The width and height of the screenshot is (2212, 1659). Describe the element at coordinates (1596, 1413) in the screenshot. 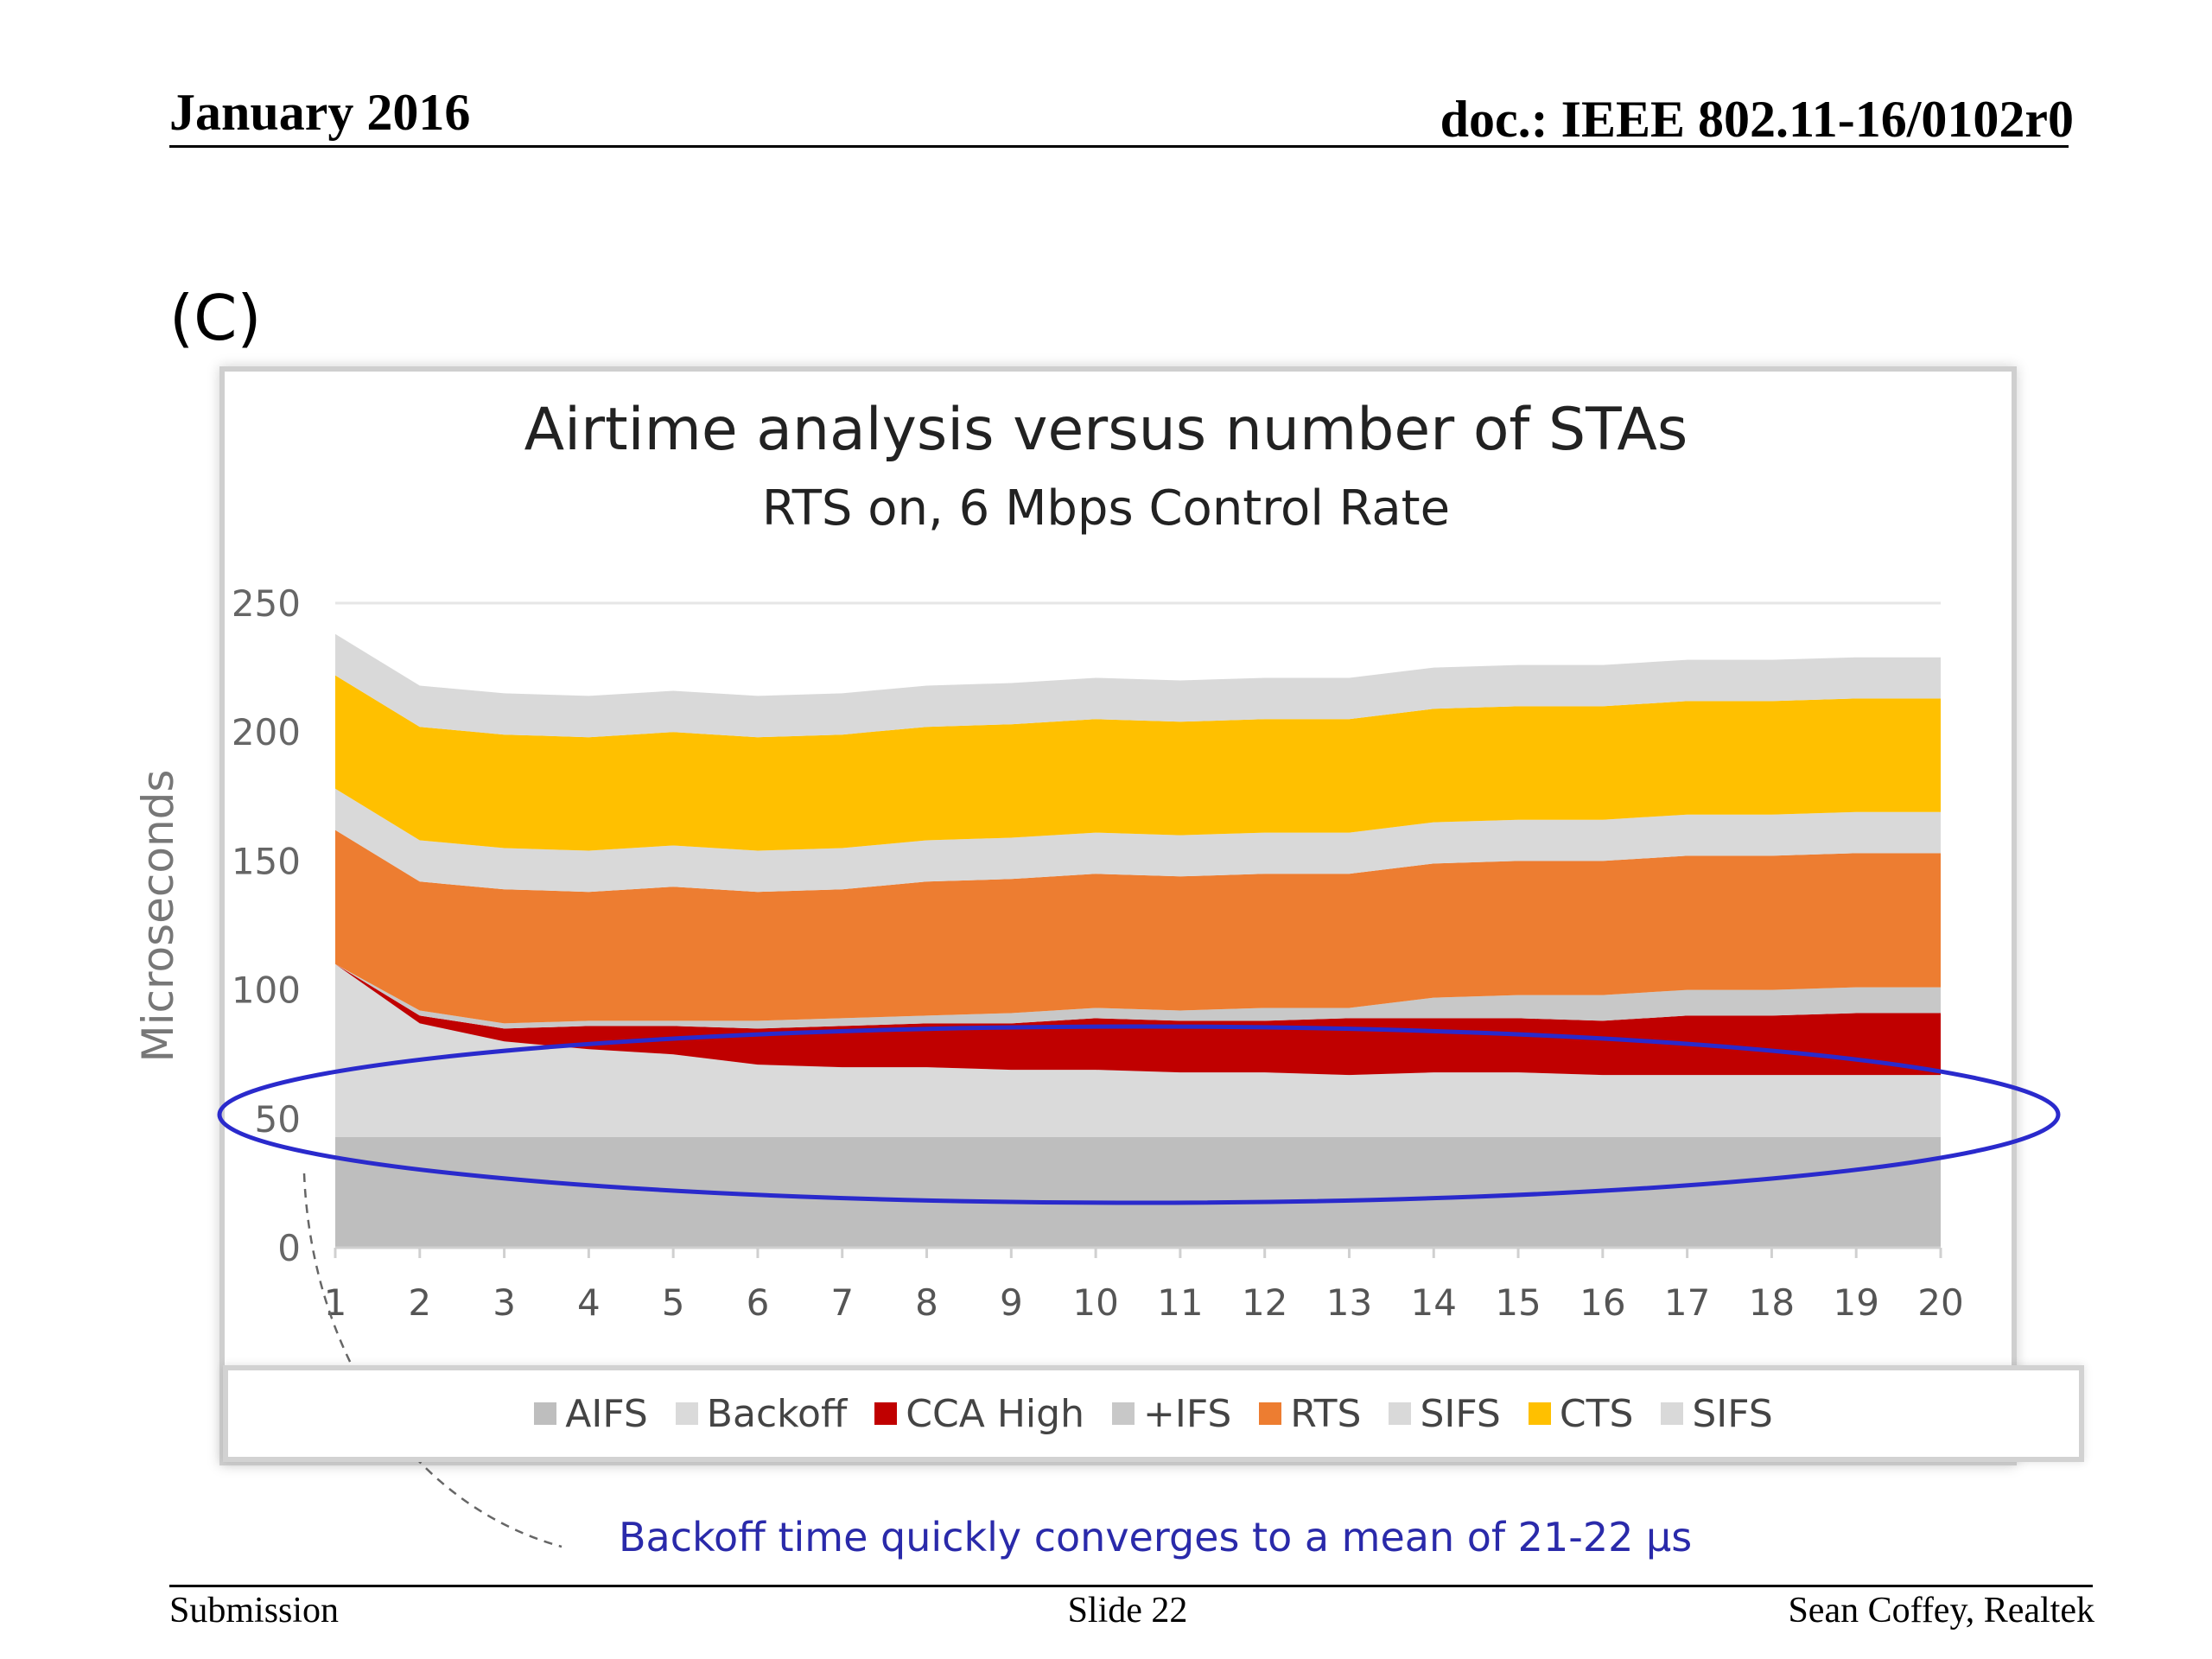

I see `legend-label-cts-6: CTS` at that location.